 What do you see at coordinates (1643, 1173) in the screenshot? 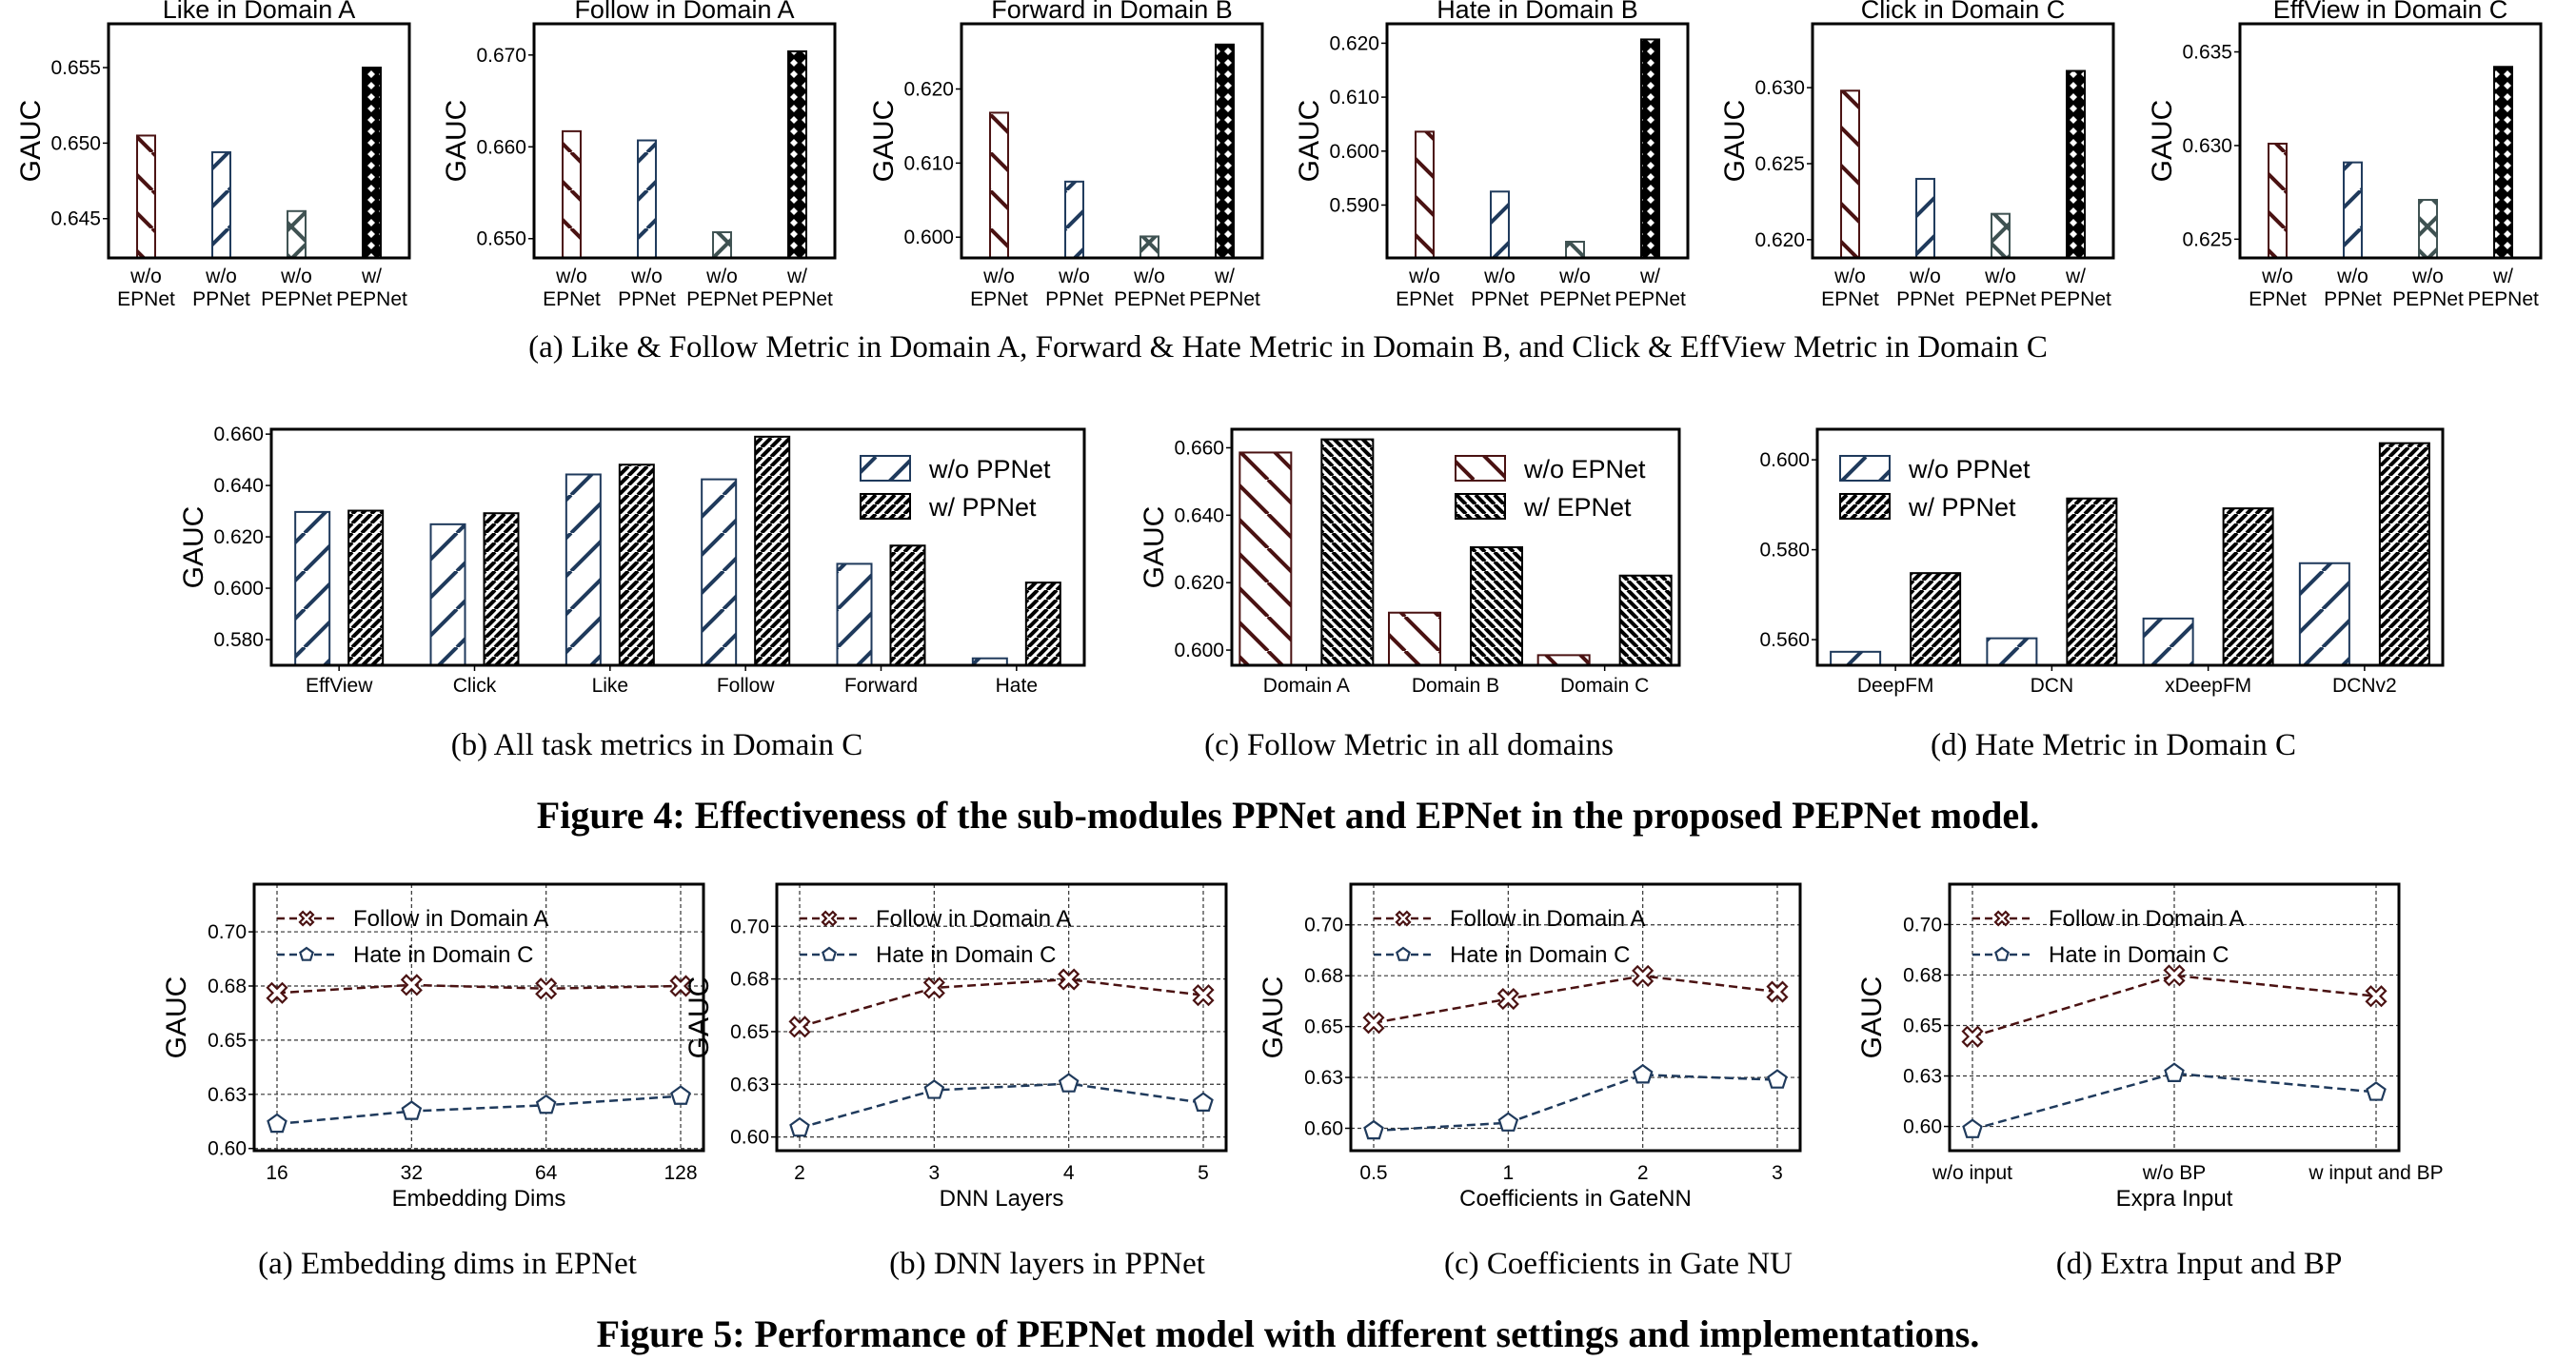
I see `x-tick-label: 2` at bounding box center [1643, 1173].